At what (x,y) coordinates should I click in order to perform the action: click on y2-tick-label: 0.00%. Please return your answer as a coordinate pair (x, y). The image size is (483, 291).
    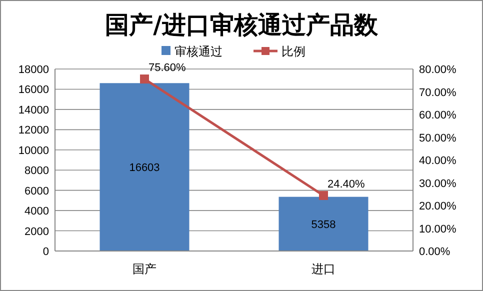
    Looking at the image, I should click on (434, 252).